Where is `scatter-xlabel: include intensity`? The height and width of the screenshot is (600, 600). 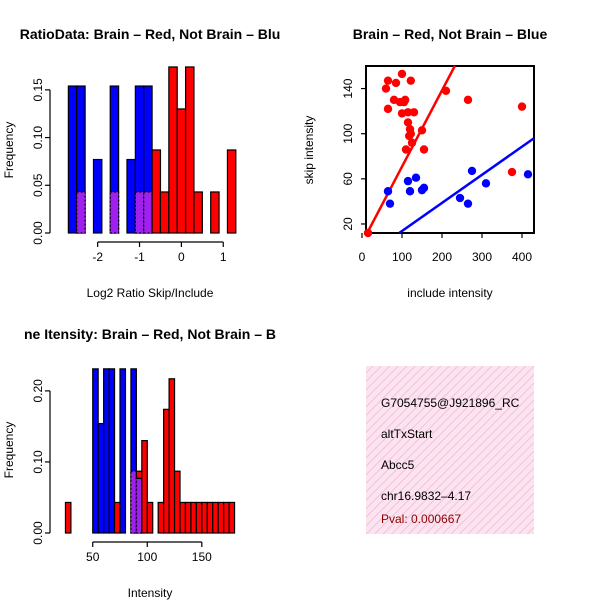
scatter-xlabel: include intensity is located at coordinates (449, 293).